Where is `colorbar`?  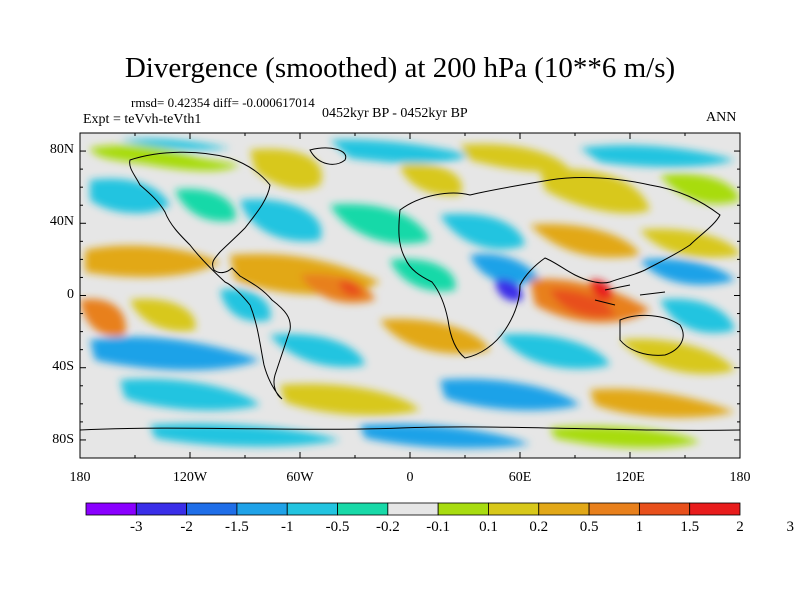 colorbar is located at coordinates (413, 509).